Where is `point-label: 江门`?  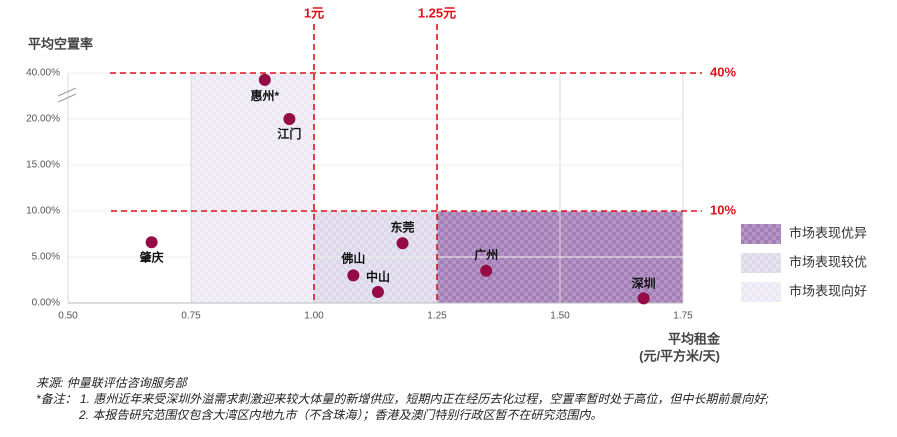
point-label: 江门 is located at coordinates (289, 133).